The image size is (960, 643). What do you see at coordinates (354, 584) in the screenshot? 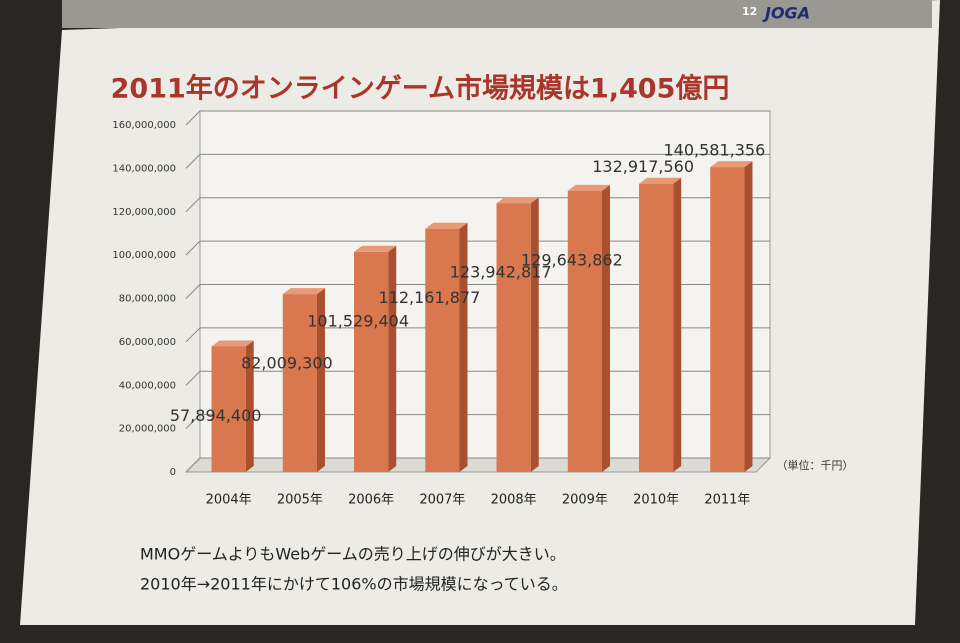
I see `note: 2010年→2011年にかけて106%の市場規模になっている。` at bounding box center [354, 584].